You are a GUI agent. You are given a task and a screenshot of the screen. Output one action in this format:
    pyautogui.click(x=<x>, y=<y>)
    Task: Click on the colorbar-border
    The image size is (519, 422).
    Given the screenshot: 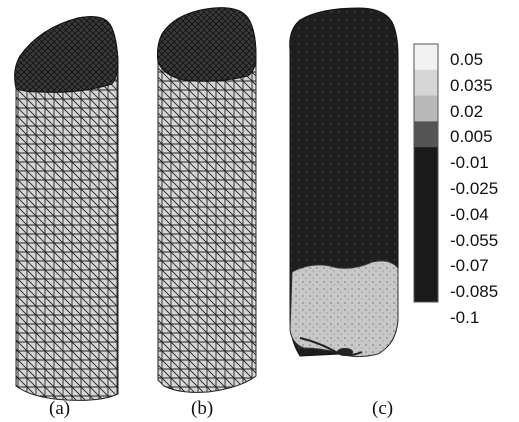 What is the action you would take?
    pyautogui.click(x=426, y=173)
    